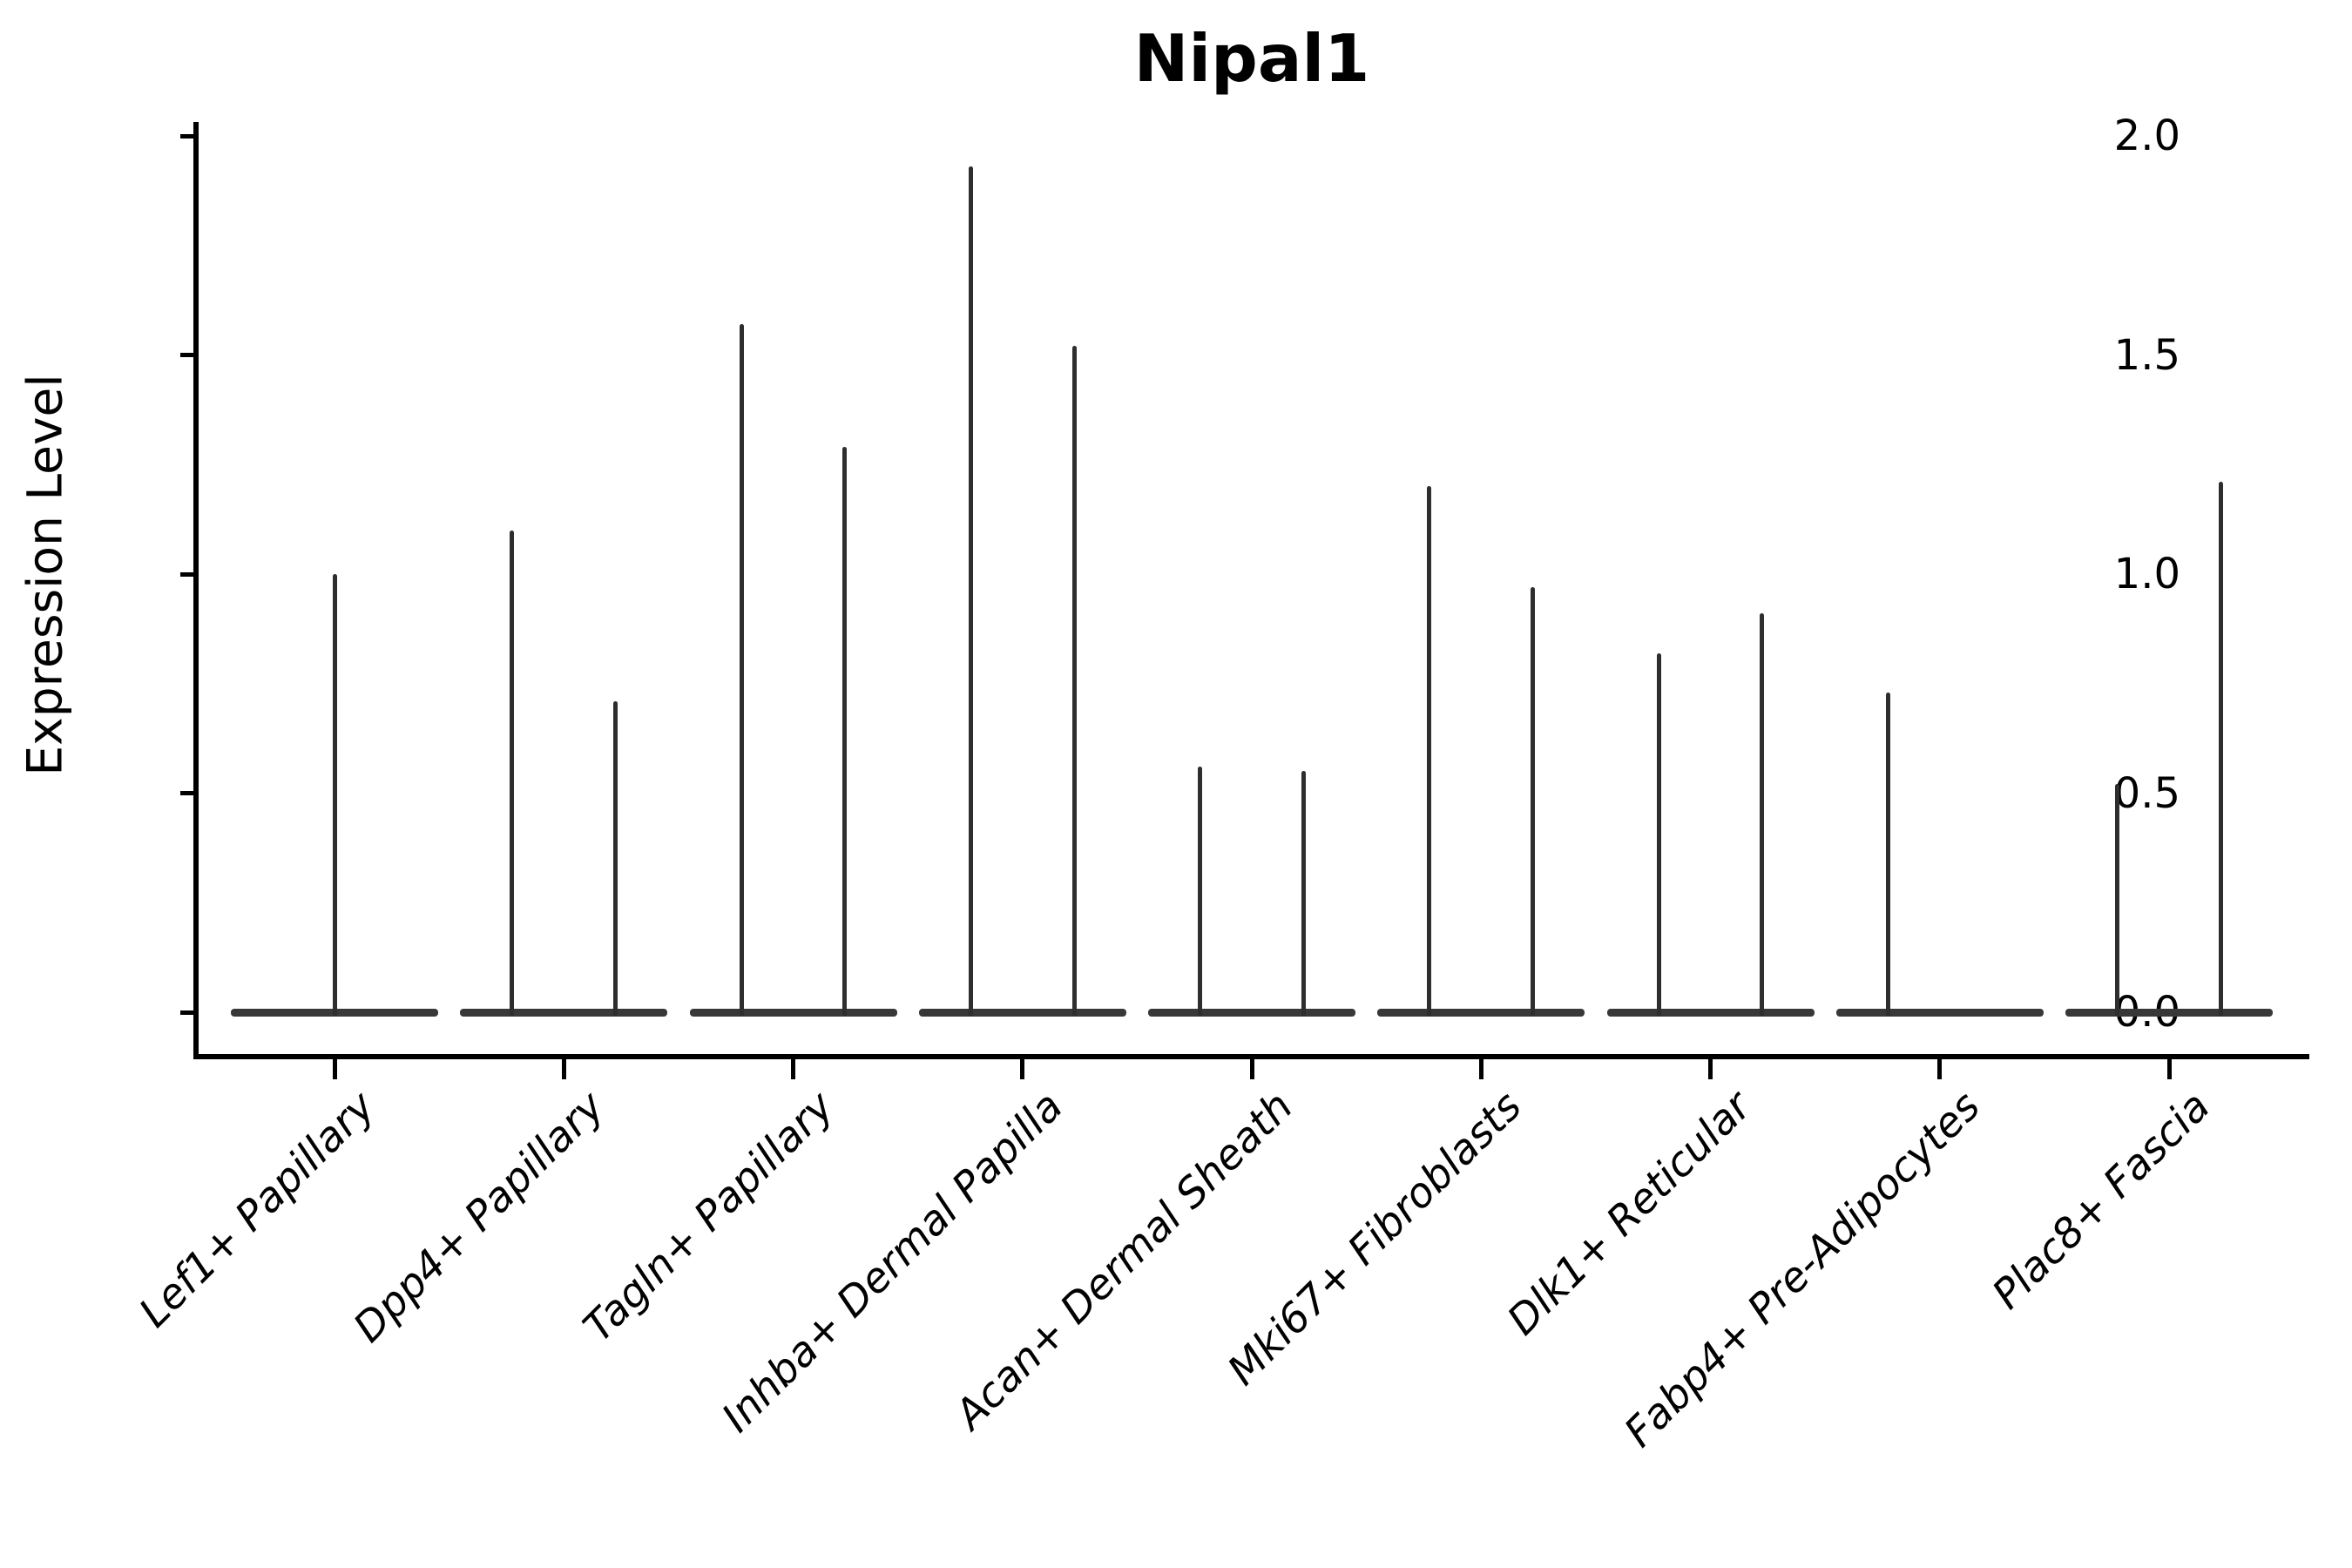  What do you see at coordinates (2146, 355) in the screenshot?
I see `y-tick-label: 1.5` at bounding box center [2146, 355].